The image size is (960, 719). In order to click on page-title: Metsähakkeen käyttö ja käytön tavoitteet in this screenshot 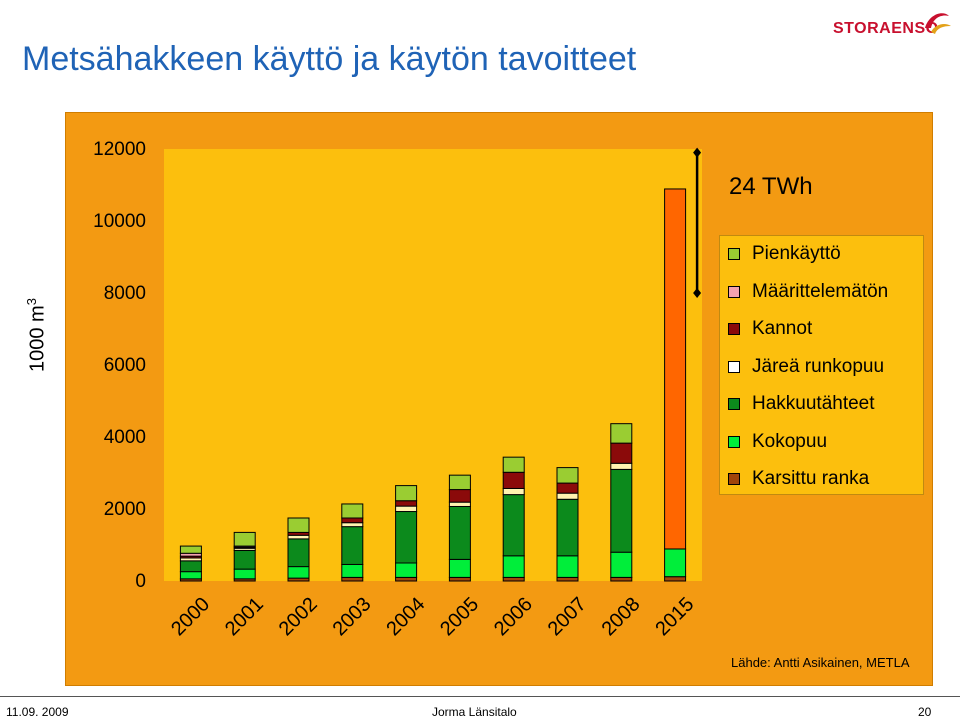, I will do `click(329, 59)`.